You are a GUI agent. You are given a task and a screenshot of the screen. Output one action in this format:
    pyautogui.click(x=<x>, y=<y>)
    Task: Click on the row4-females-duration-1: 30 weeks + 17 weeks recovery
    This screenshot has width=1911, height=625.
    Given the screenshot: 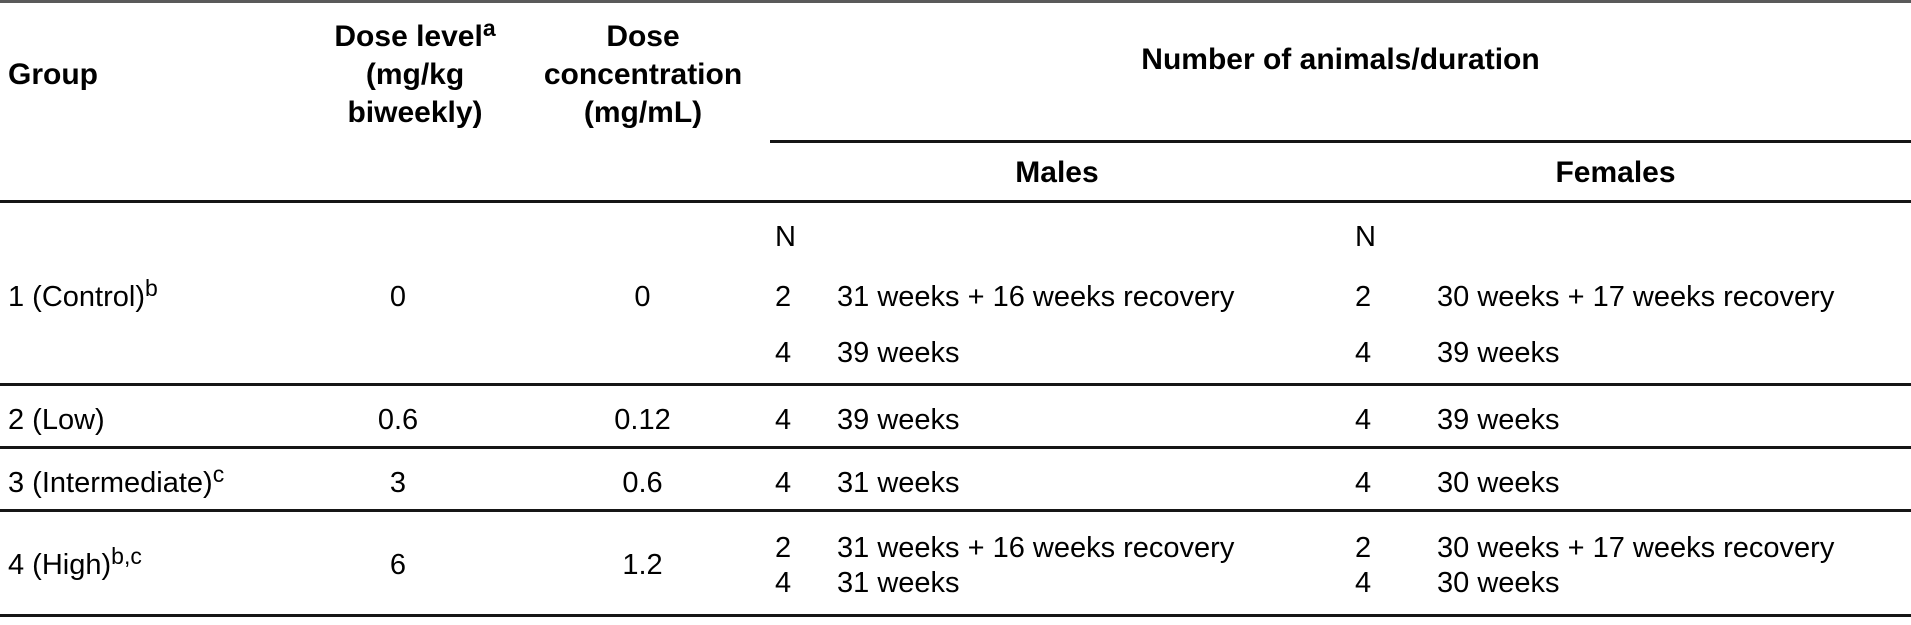 What is the action you would take?
    pyautogui.click(x=1636, y=548)
    